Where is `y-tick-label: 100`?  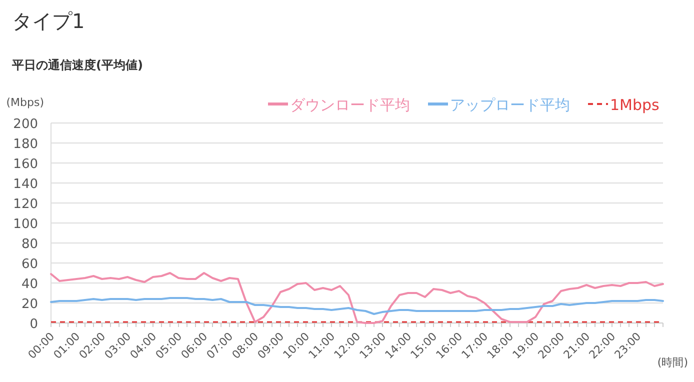
y-tick-label: 100 is located at coordinates (25, 224).